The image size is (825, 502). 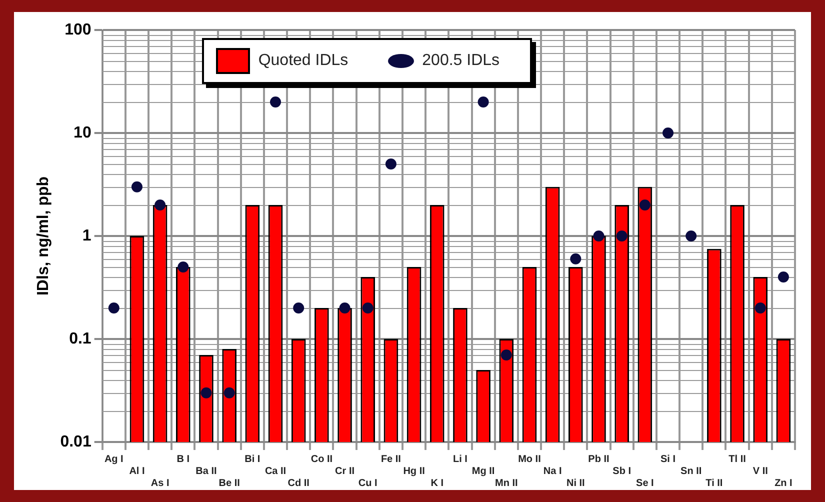 I want to click on x-tick-label: Li I, so click(x=460, y=459).